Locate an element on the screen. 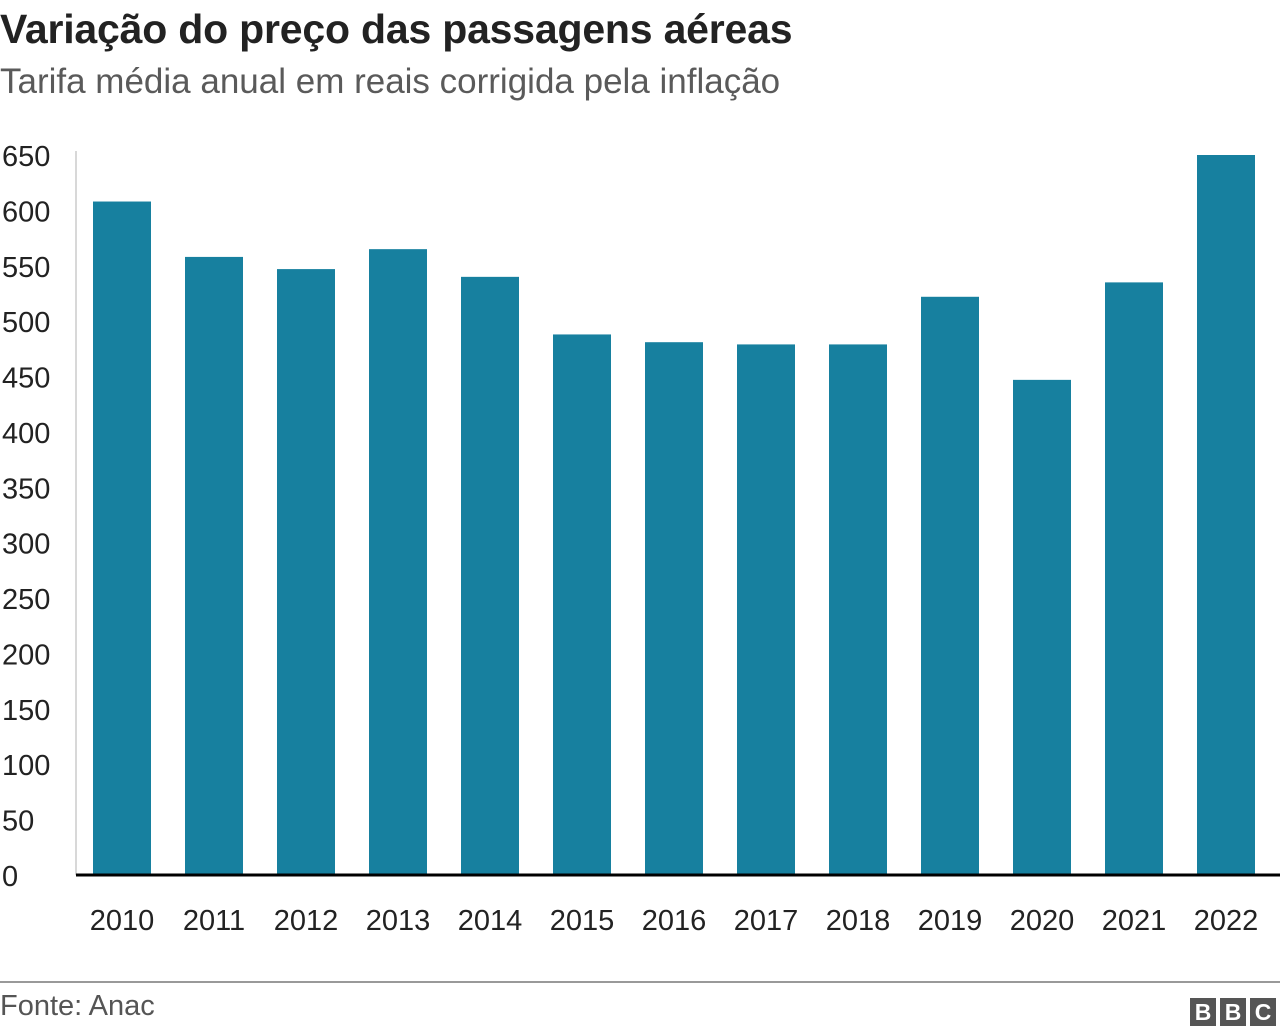 This screenshot has height=1036, width=1280. x-tick-label: 2021 is located at coordinates (1134, 921).